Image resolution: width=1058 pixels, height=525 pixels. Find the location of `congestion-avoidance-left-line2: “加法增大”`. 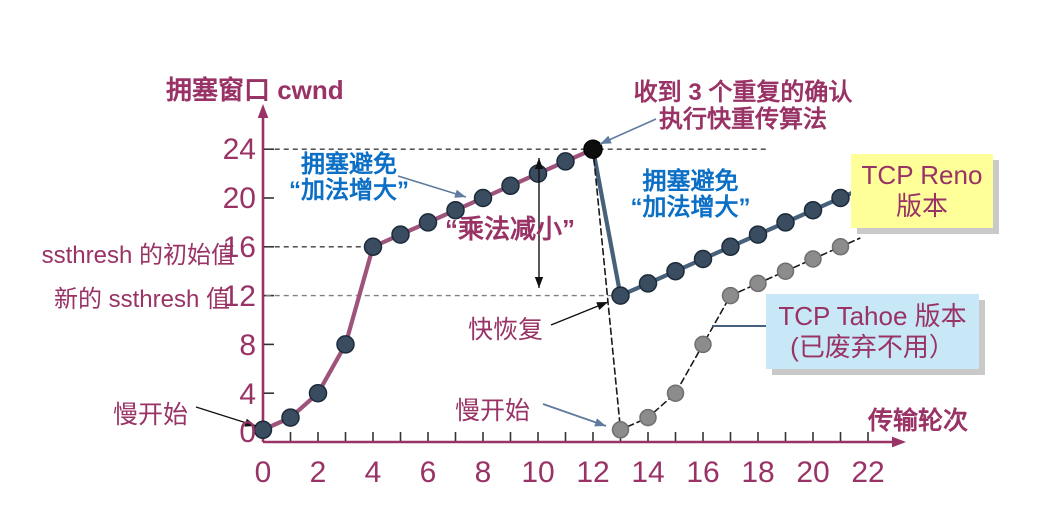

congestion-avoidance-left-line2: “加法增大” is located at coordinates (349, 190).